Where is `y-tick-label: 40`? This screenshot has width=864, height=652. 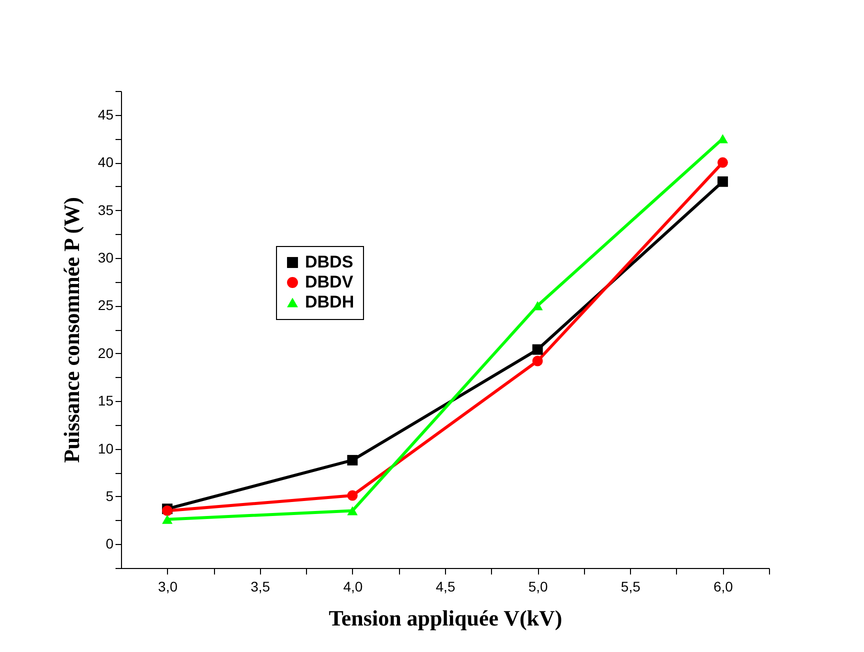 y-tick-label: 40 is located at coordinates (106, 162).